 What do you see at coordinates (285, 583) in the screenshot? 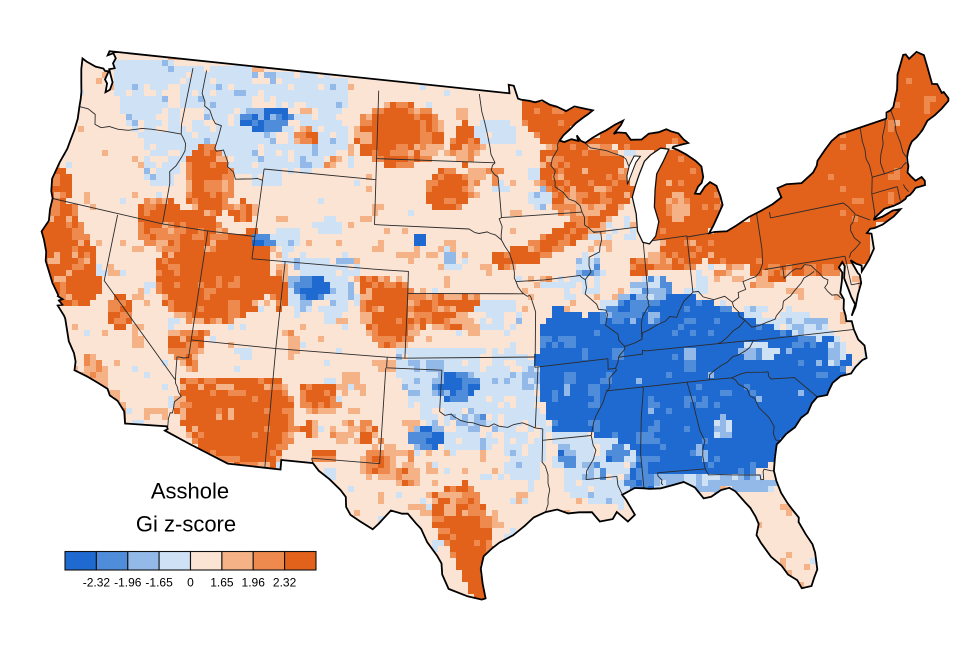
I see `svg-text: 2.32` at bounding box center [285, 583].